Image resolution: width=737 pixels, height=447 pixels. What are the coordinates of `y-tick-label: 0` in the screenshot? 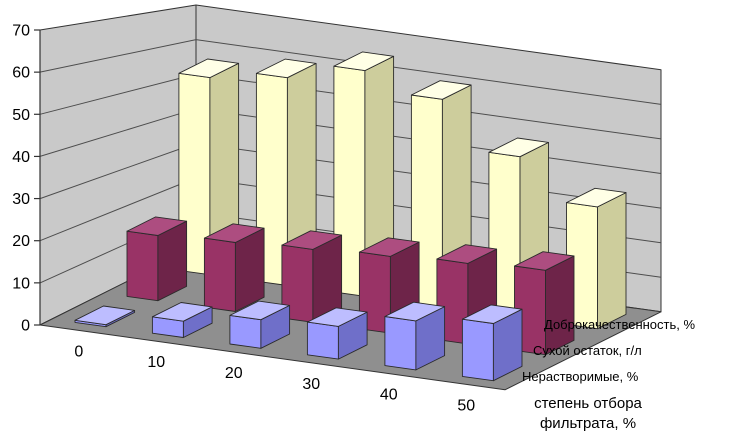 It's located at (25, 326).